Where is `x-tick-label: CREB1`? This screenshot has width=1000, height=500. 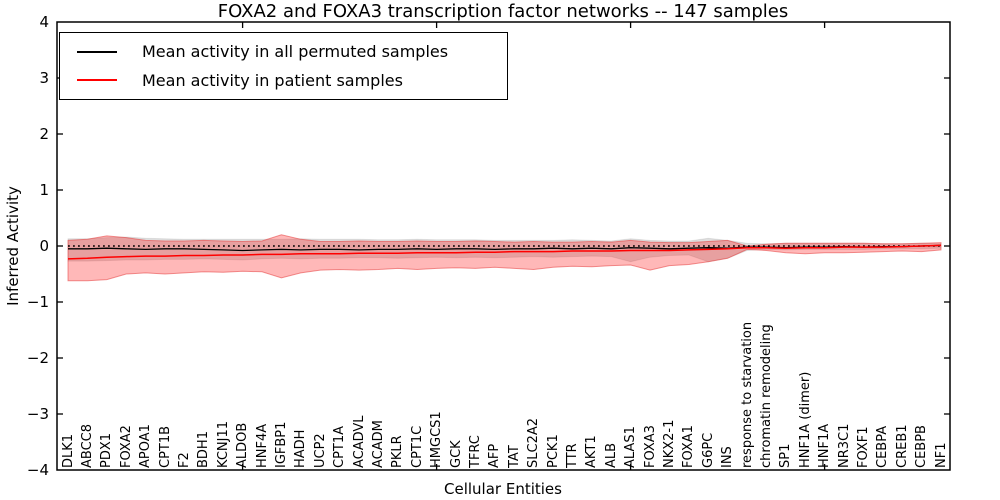 x-tick-label: CREB1 is located at coordinates (902, 446).